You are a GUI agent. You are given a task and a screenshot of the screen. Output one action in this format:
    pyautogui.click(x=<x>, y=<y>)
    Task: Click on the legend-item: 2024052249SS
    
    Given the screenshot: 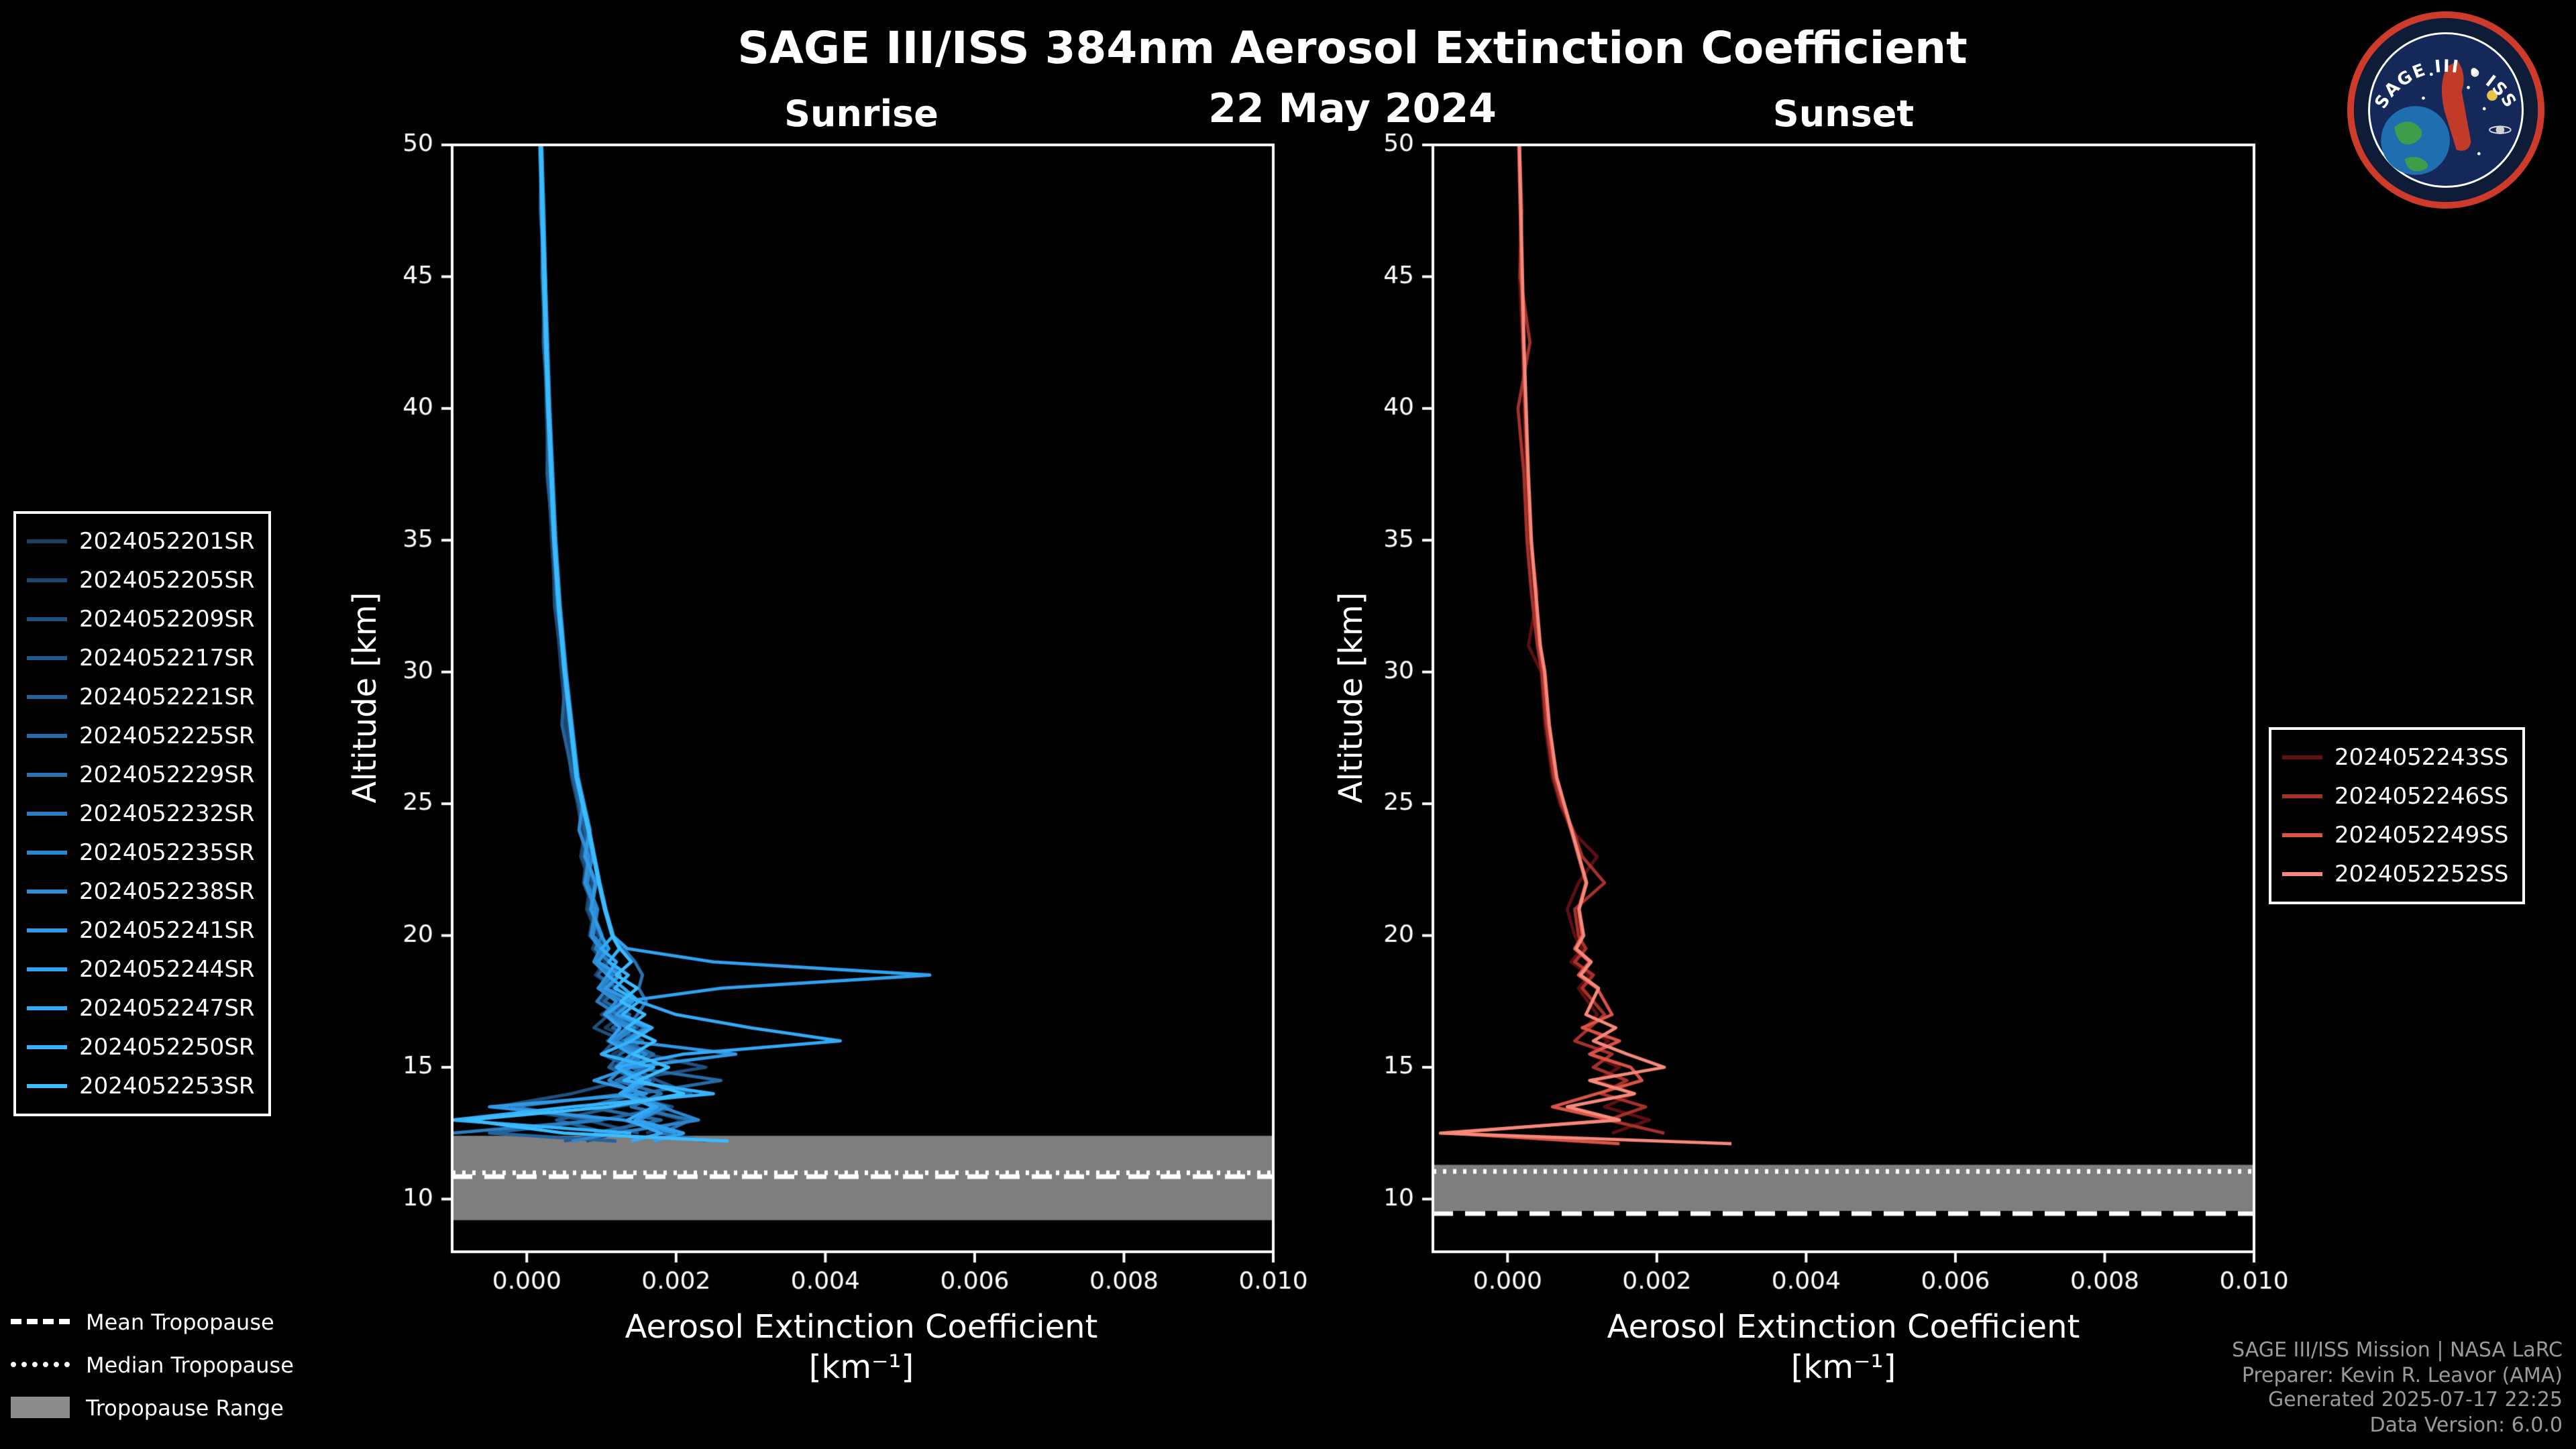 What is the action you would take?
    pyautogui.click(x=2395, y=835)
    